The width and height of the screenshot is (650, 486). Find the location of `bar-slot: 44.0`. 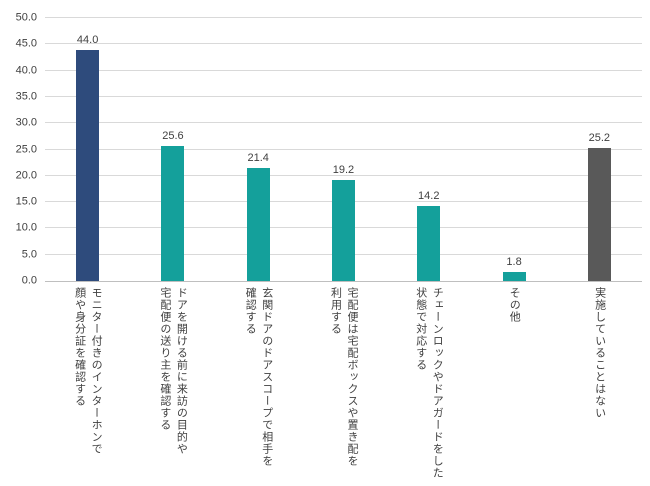

bar-slot: 44.0 is located at coordinates (87, 149).